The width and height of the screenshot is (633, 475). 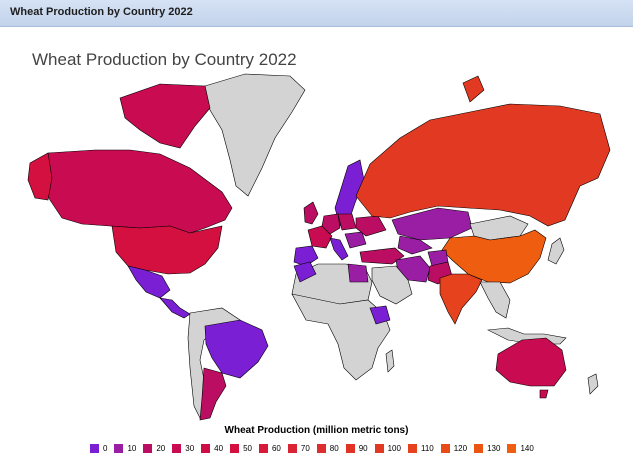 What do you see at coordinates (316, 430) in the screenshot?
I see `legend-title: Wheat Production (million metric tons)` at bounding box center [316, 430].